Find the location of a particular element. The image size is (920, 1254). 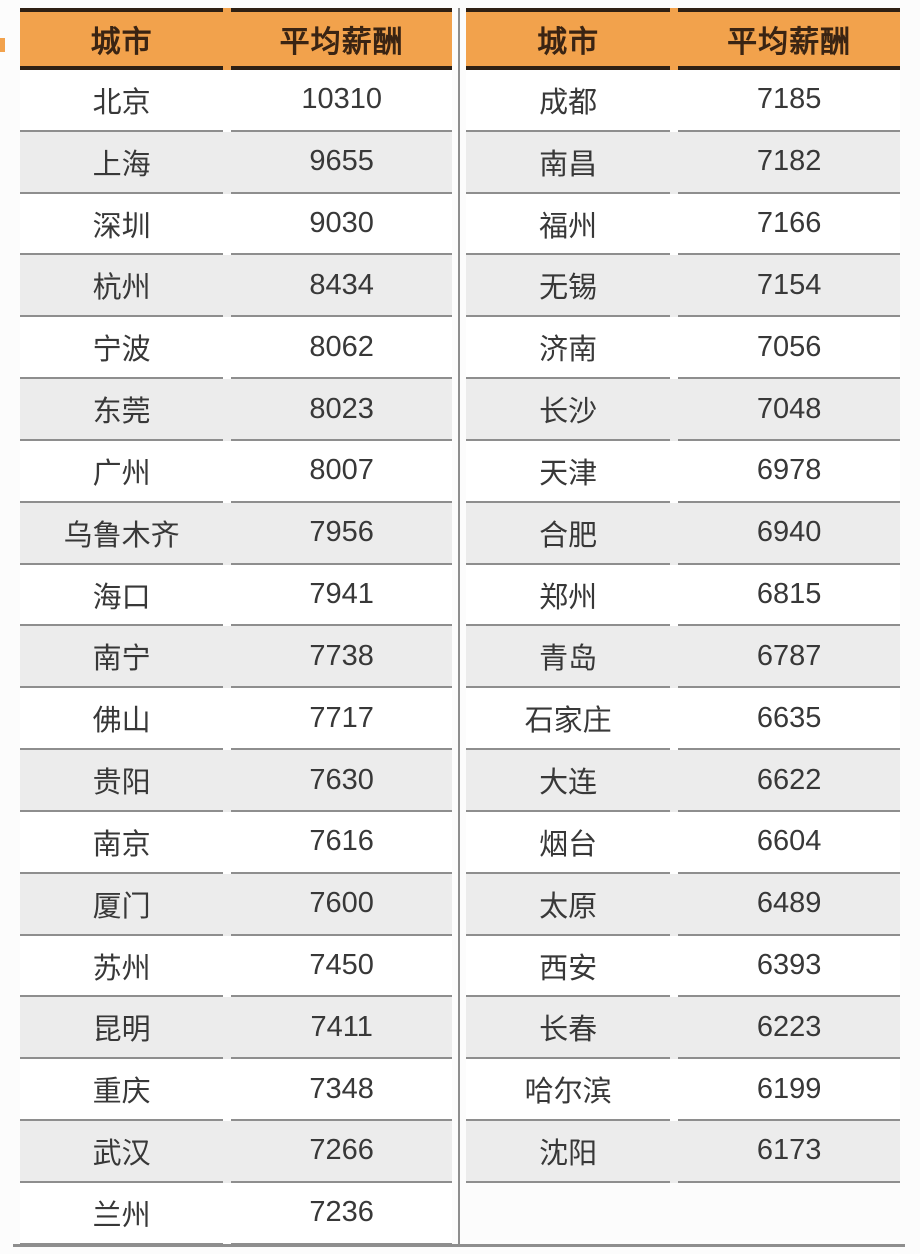

salary-cell: 7236 is located at coordinates (341, 1214).